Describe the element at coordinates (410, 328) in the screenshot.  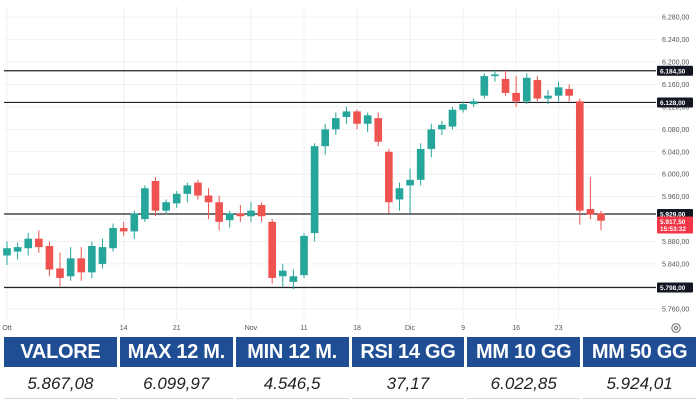
I see `x-tick-label: Dic` at that location.